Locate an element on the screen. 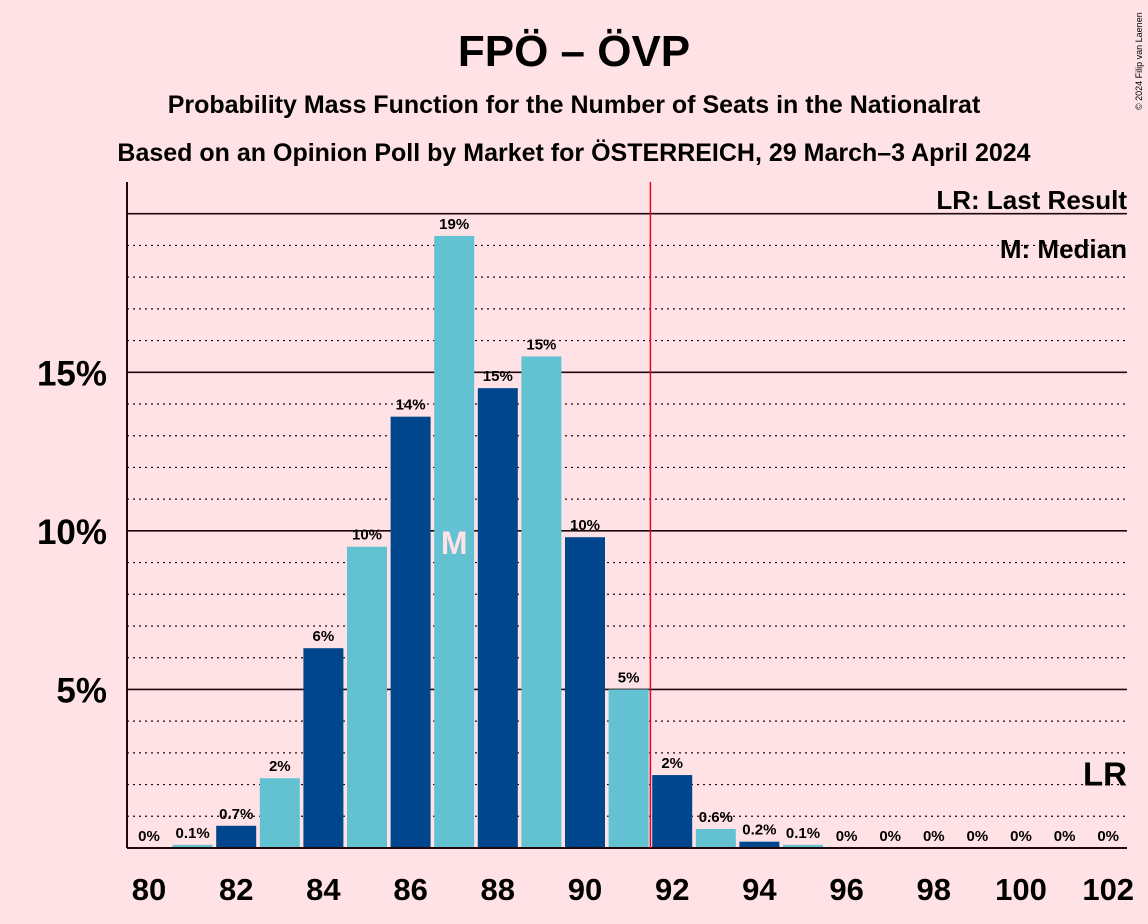 This screenshot has width=1148, height=924. y-tick-label: 10% is located at coordinates (72, 532).